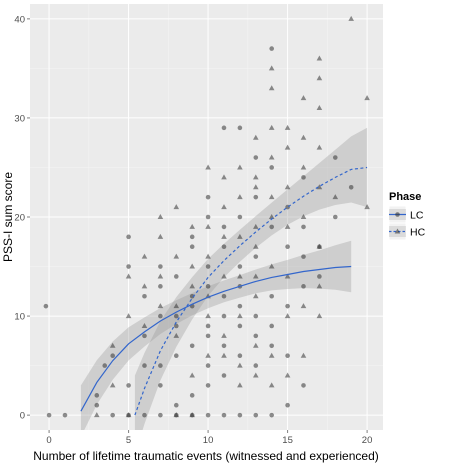 This screenshot has height=470, width=449. What do you see at coordinates (22, 416) in the screenshot?
I see `y-tick-label: 0` at bounding box center [22, 416].